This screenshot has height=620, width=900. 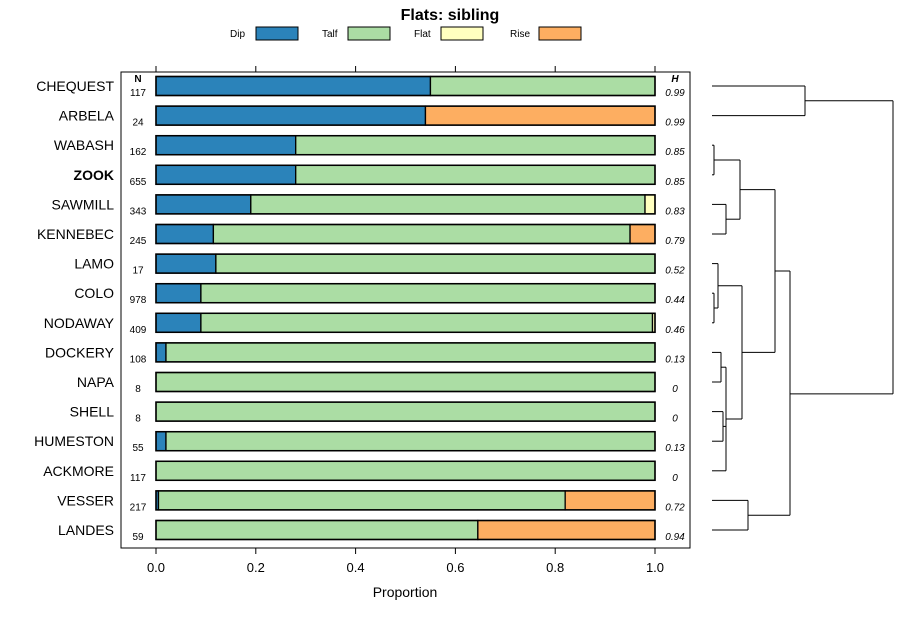 What do you see at coordinates (75, 86) in the screenshot?
I see `category-label: CHEQUEST` at bounding box center [75, 86].